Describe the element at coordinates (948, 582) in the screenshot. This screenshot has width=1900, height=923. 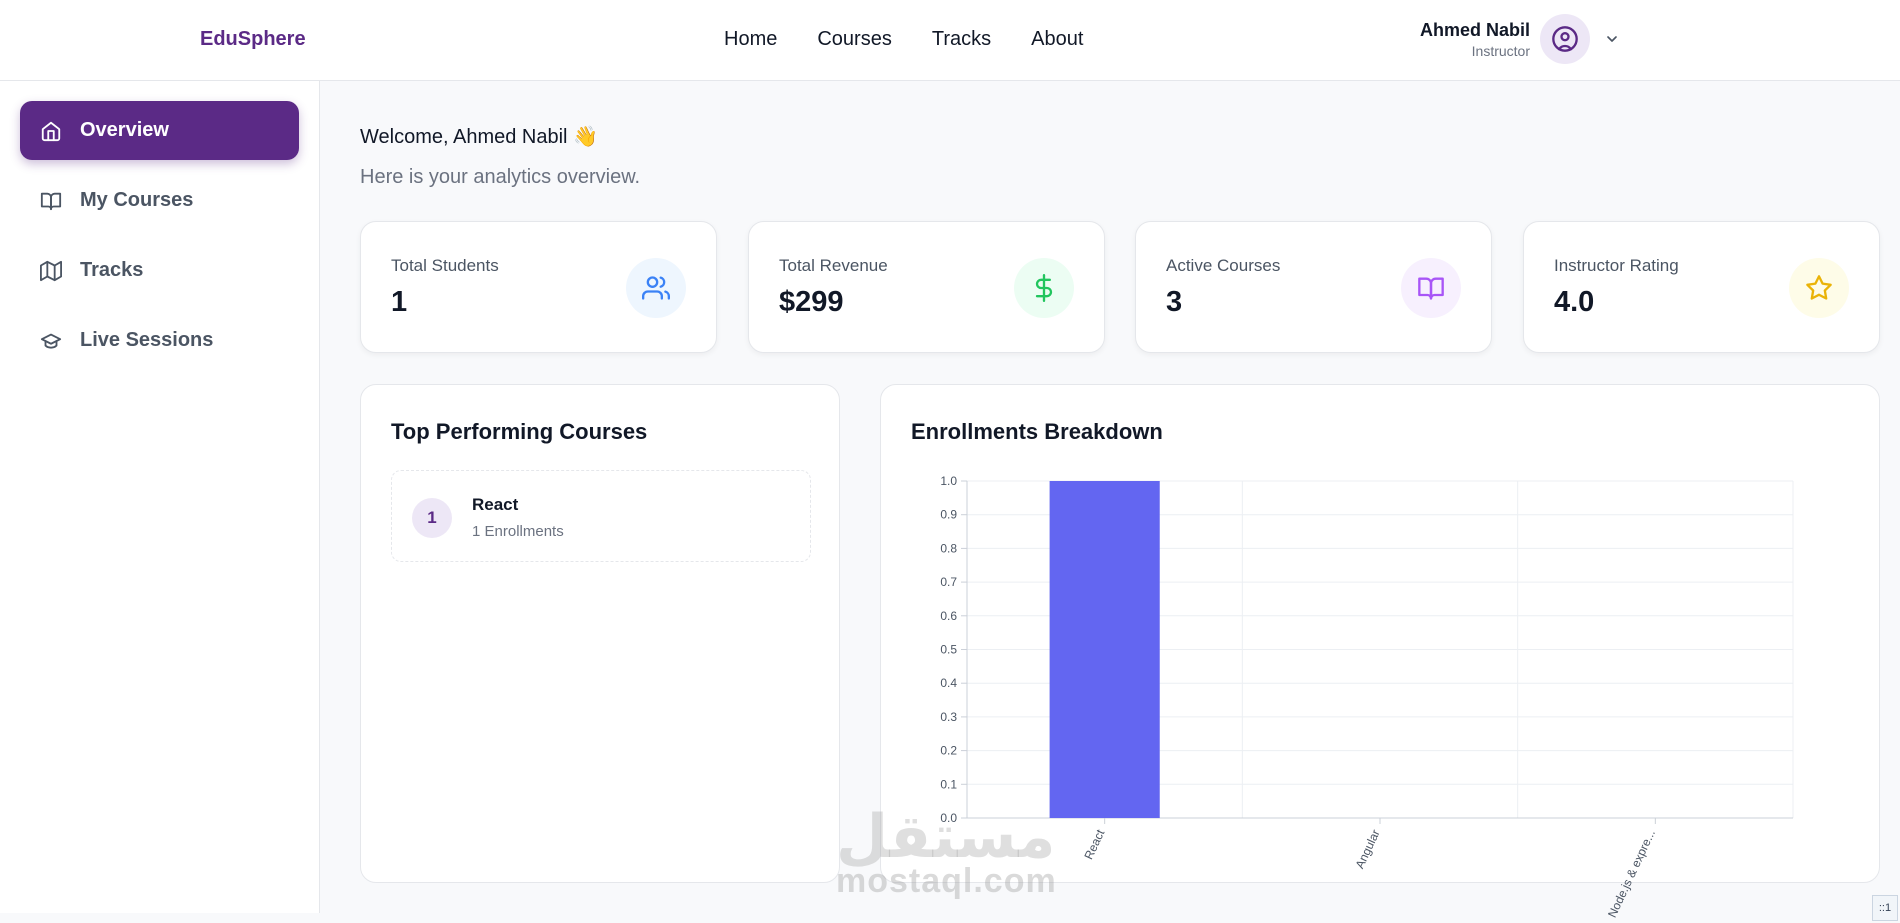
I see `y-tick-label: 0.7` at that location.